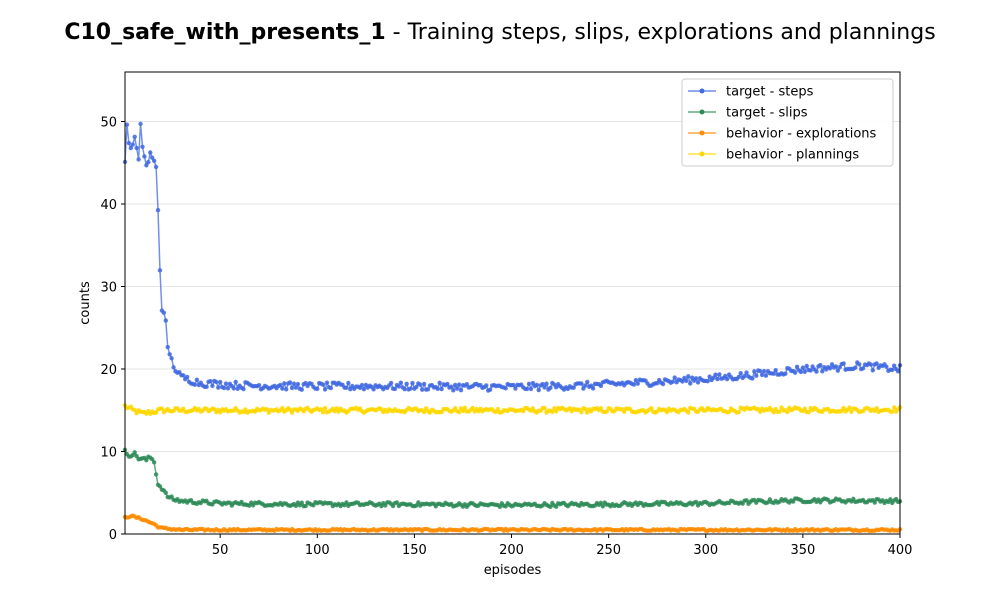  What do you see at coordinates (900, 550) in the screenshot?
I see `x-tick-label: 400` at bounding box center [900, 550].